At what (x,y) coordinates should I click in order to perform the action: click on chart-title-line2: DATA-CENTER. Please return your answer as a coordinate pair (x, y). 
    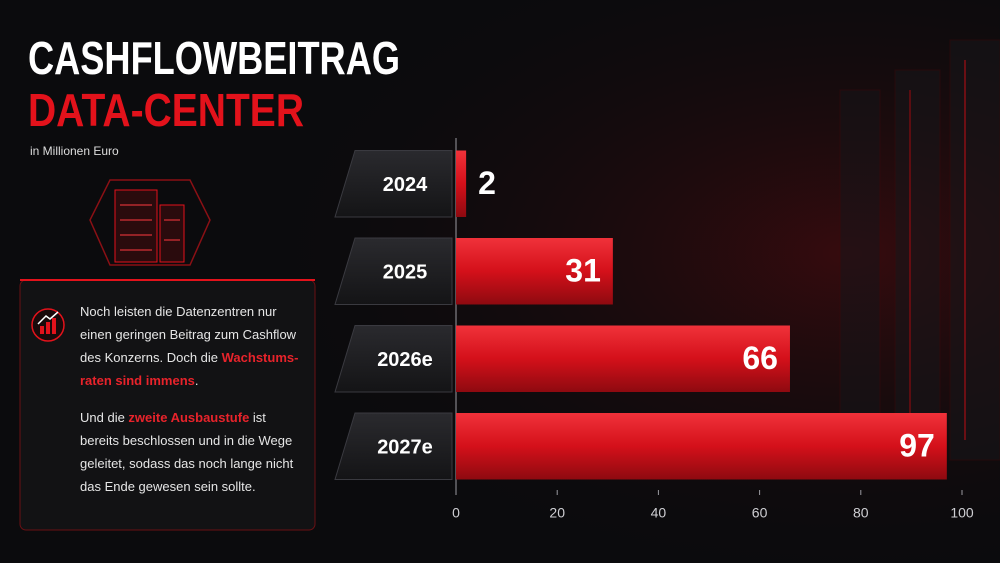
    Looking at the image, I should click on (166, 110).